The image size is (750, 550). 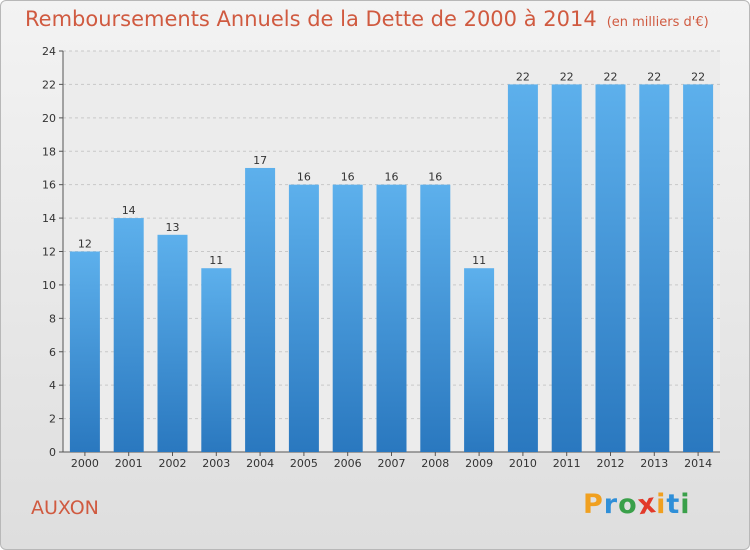 What do you see at coordinates (611, 504) in the screenshot?
I see `logo-letter: r` at bounding box center [611, 504].